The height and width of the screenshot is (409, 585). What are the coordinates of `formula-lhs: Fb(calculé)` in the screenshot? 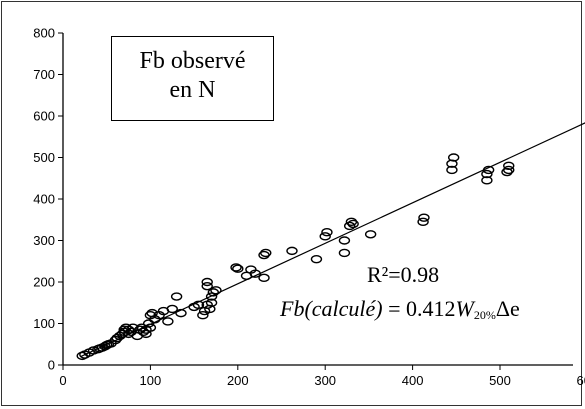 It's located at (331, 308).